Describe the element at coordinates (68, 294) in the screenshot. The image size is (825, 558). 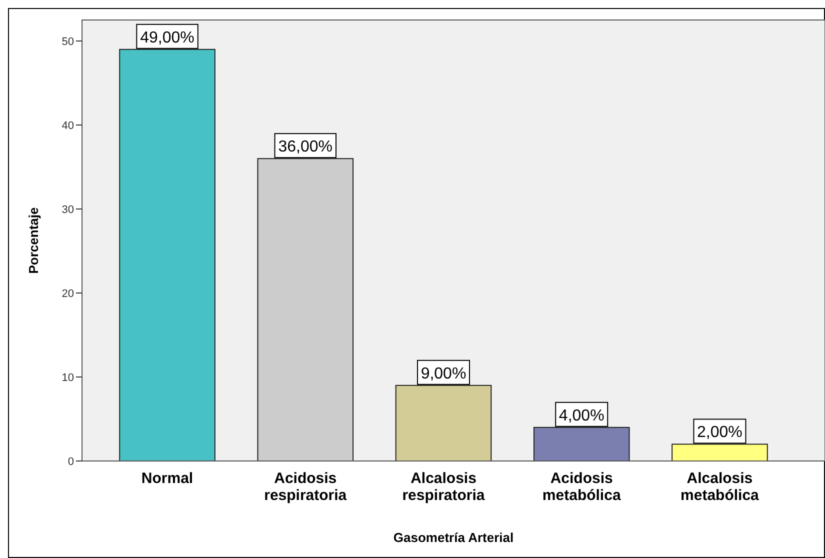
I see `y-tick-label: 20` at that location.